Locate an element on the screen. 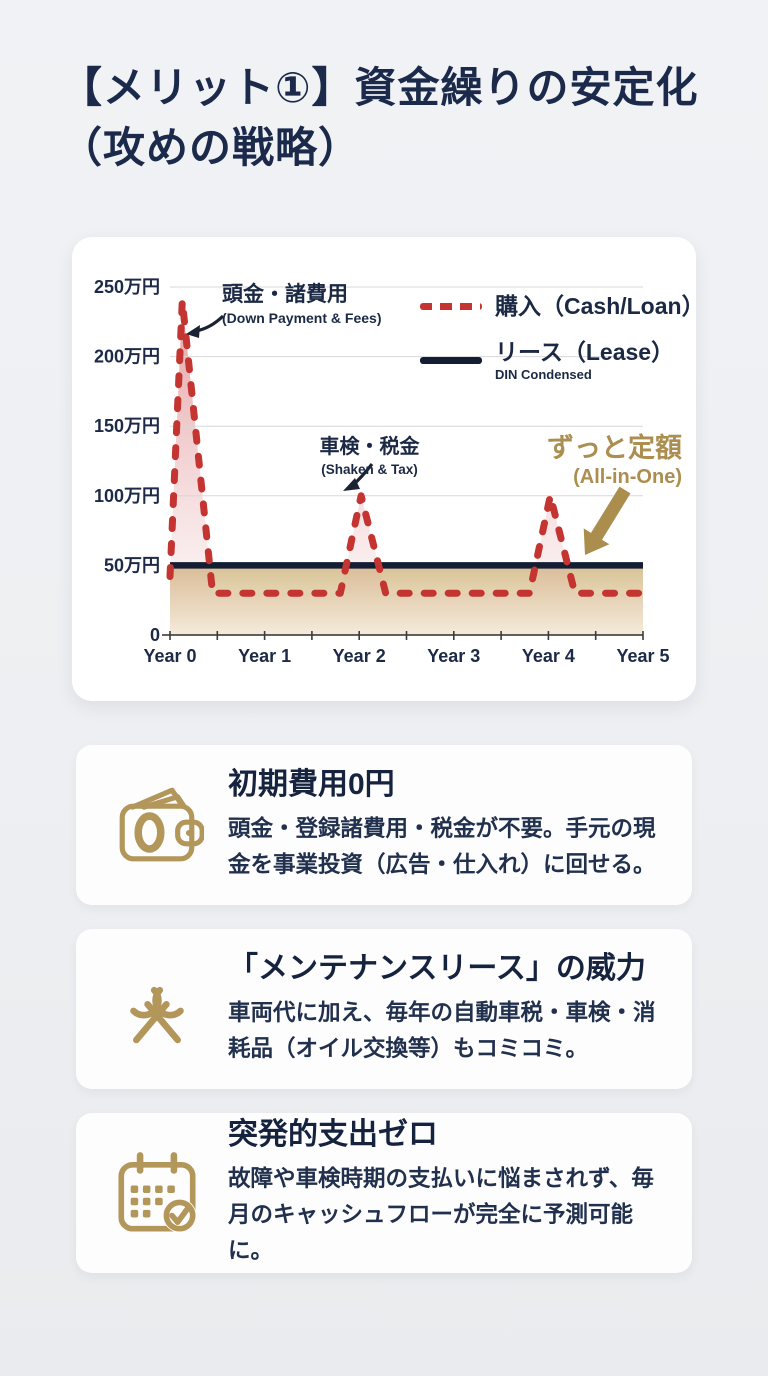 Image resolution: width=768 pixels, height=1376 pixels. lease-solid-swatch is located at coordinates (451, 360).